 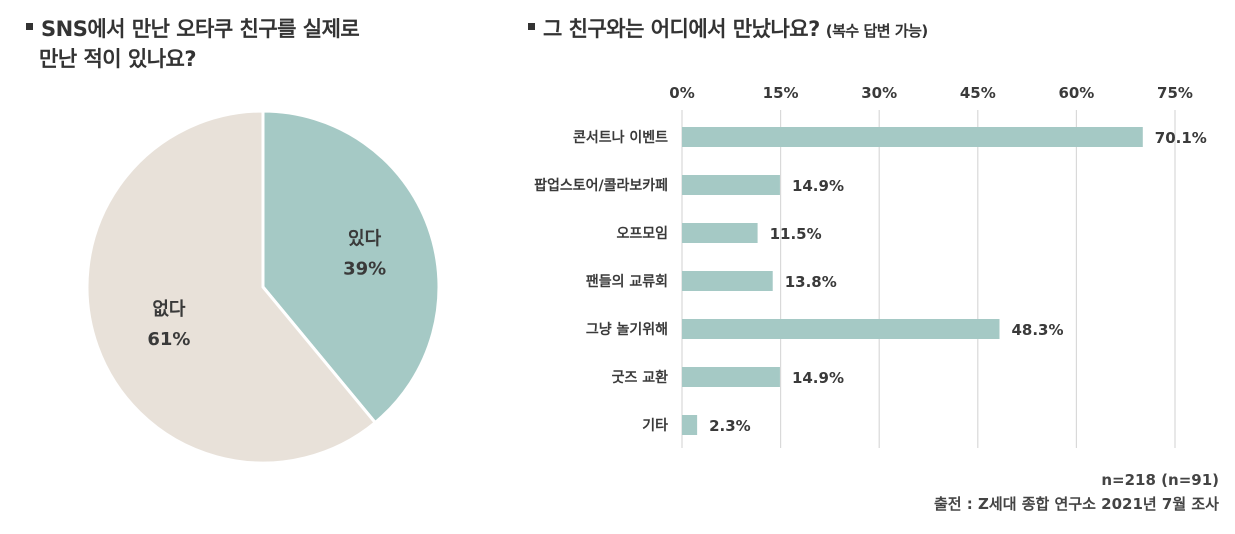 I want to click on category-label: 그냥 놀기위해, so click(x=627, y=329).